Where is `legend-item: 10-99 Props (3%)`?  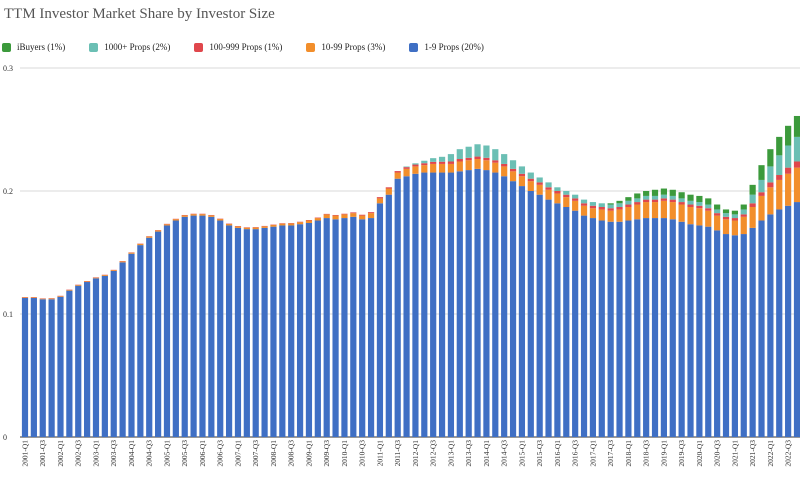
legend-item: 10-99 Props (3%) is located at coordinates (345, 47).